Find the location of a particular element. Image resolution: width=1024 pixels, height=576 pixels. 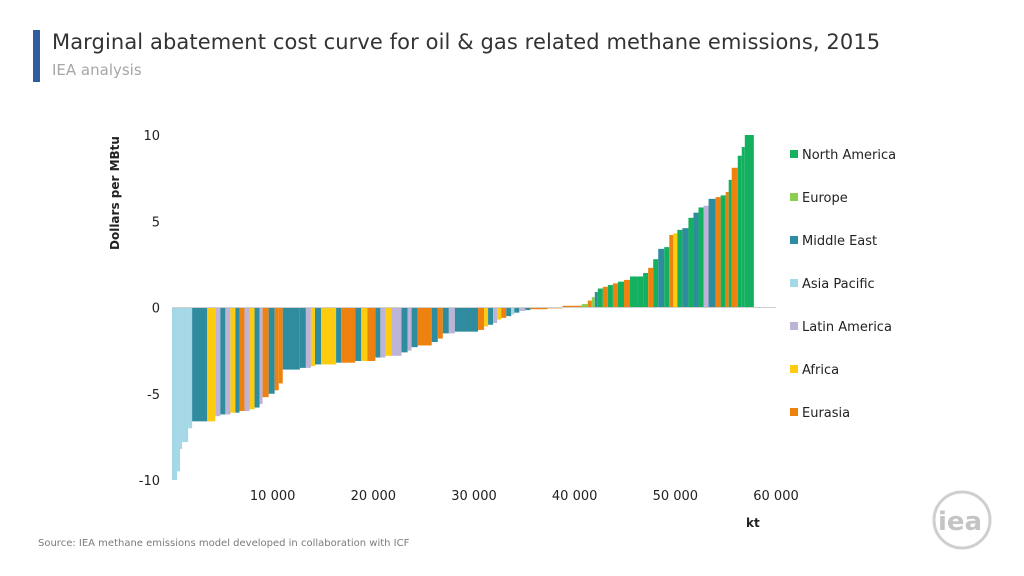

x-tick-label: 10 000 is located at coordinates (273, 496).